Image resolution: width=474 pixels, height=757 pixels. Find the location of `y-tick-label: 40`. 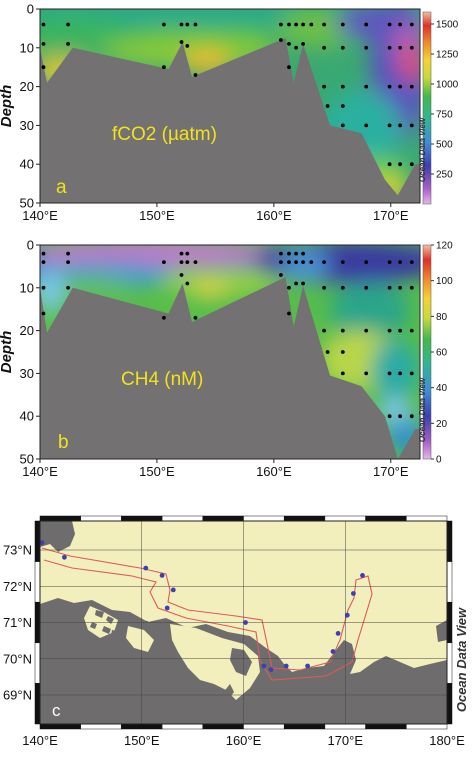

y-tick-label: 40 is located at coordinates (27, 416).